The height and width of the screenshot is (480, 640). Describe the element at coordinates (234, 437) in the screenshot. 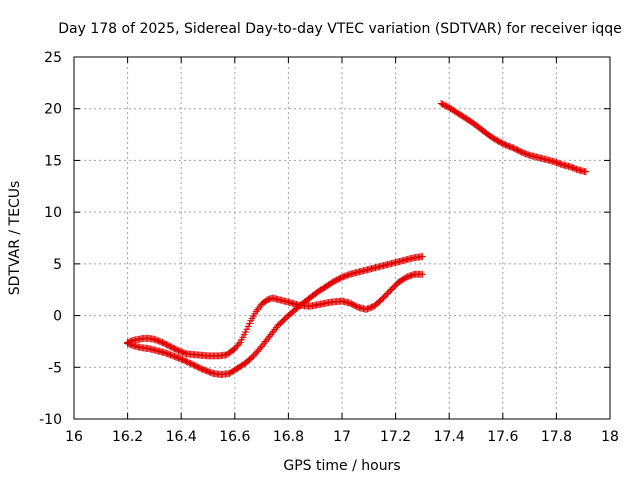

I see `x-tick-label: 16.6` at that location.